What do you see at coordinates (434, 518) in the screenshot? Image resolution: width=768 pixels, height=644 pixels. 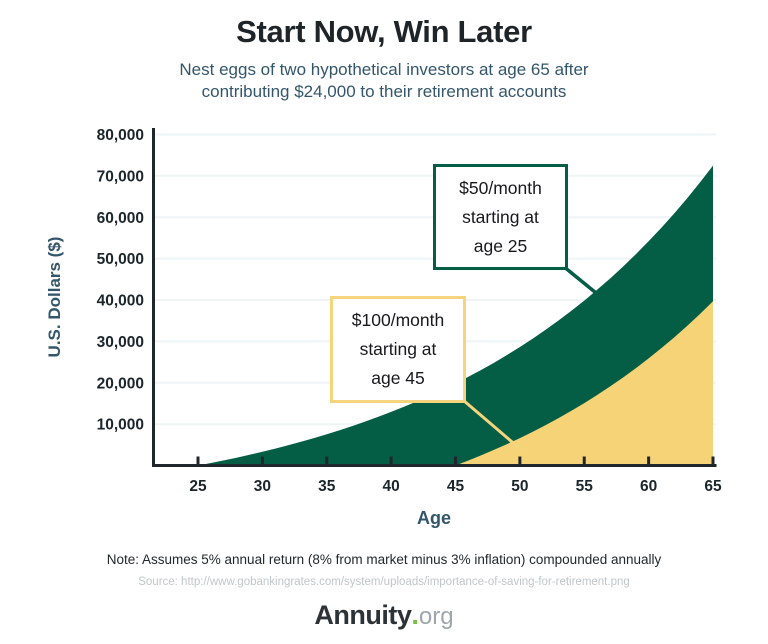 I see `x-axis-title: Age` at bounding box center [434, 518].